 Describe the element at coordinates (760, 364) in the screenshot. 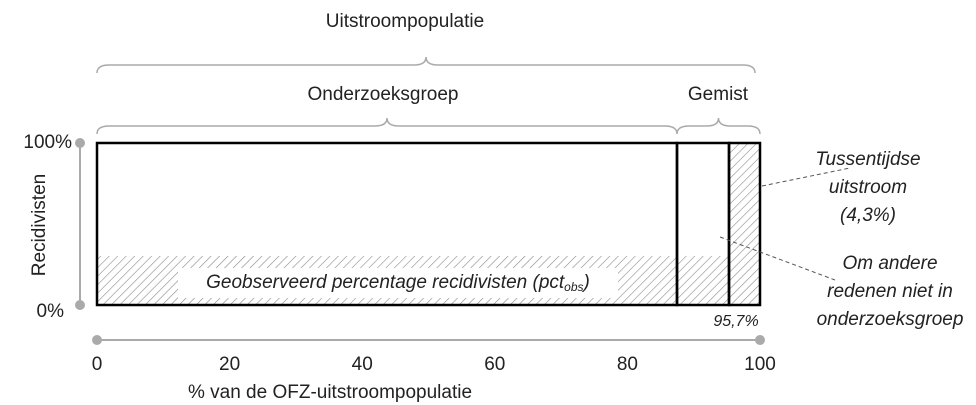

I see `x-tick-label: 100` at that location.